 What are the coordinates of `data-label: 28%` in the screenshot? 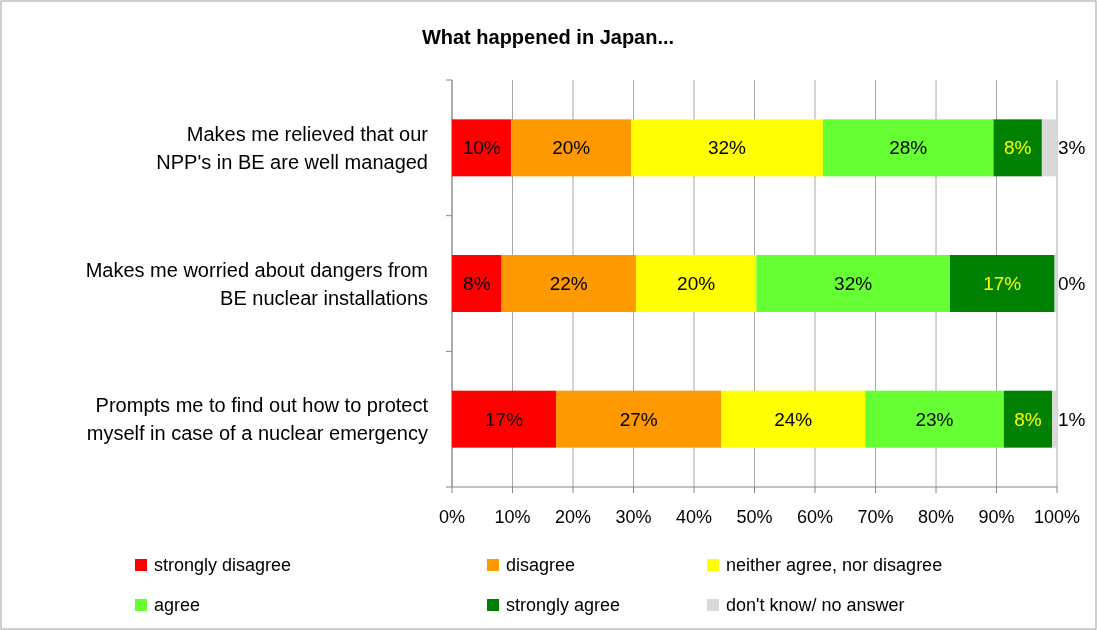 It's located at (908, 148).